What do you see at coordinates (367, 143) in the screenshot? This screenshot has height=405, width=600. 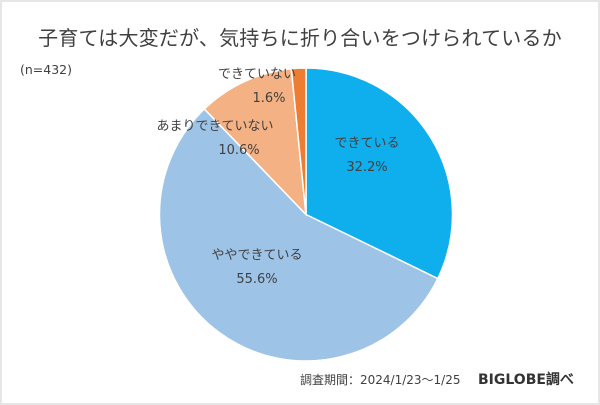 I see `slice-name: できている` at bounding box center [367, 143].